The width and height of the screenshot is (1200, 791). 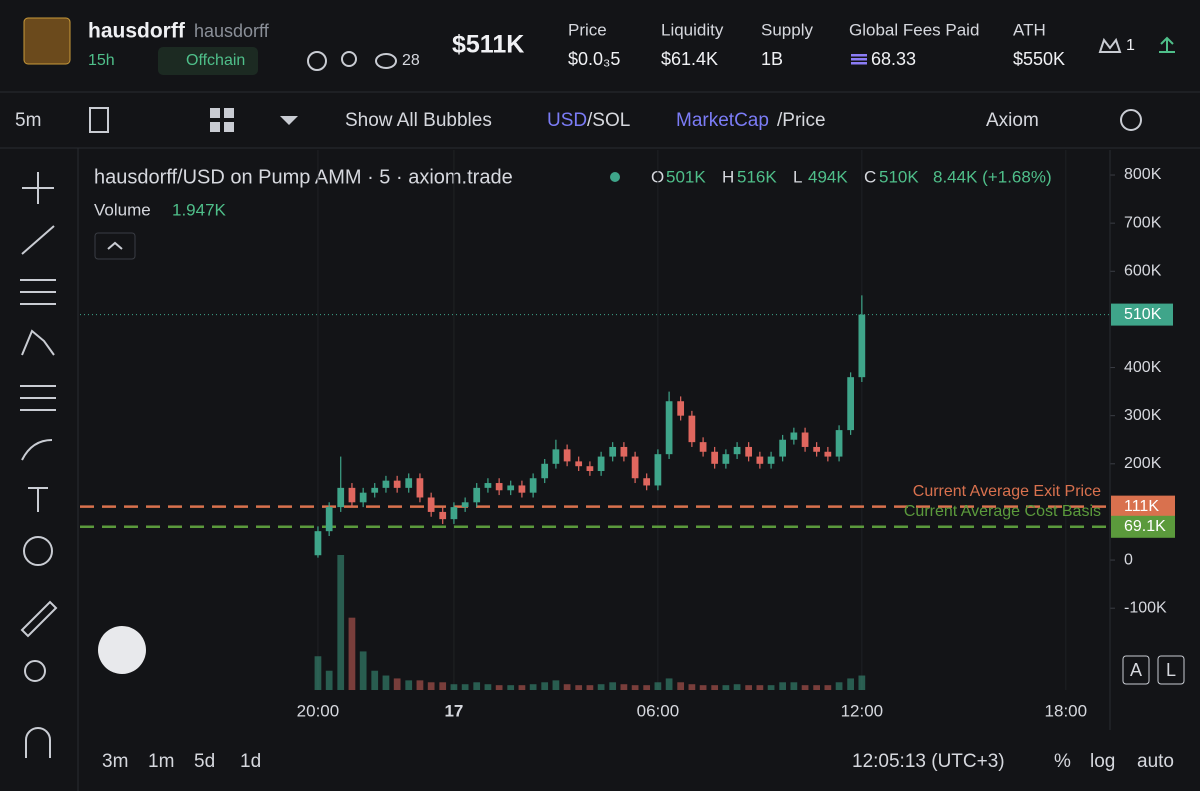 I want to click on percent-toggle: %, so click(x=1062, y=761).